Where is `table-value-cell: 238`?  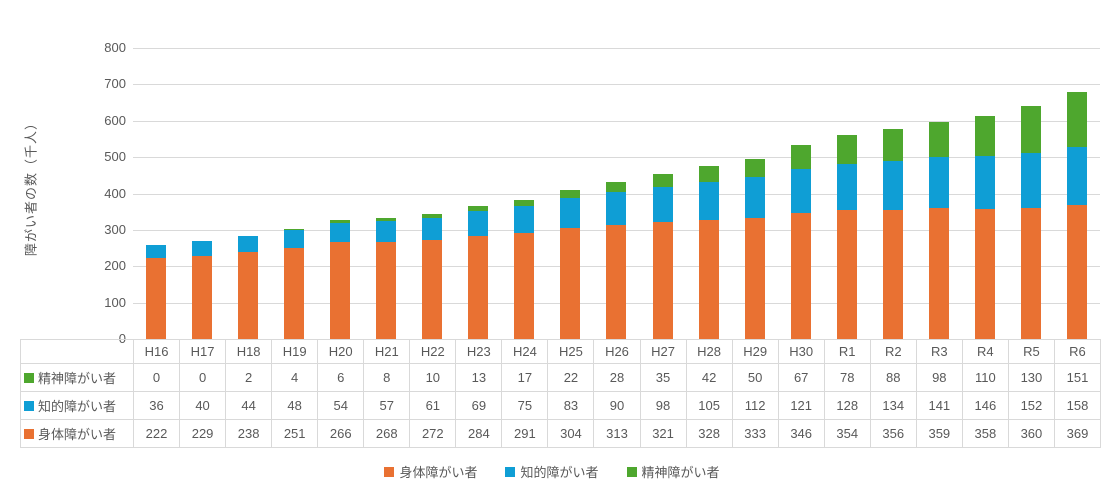
table-value-cell: 238 is located at coordinates (249, 434).